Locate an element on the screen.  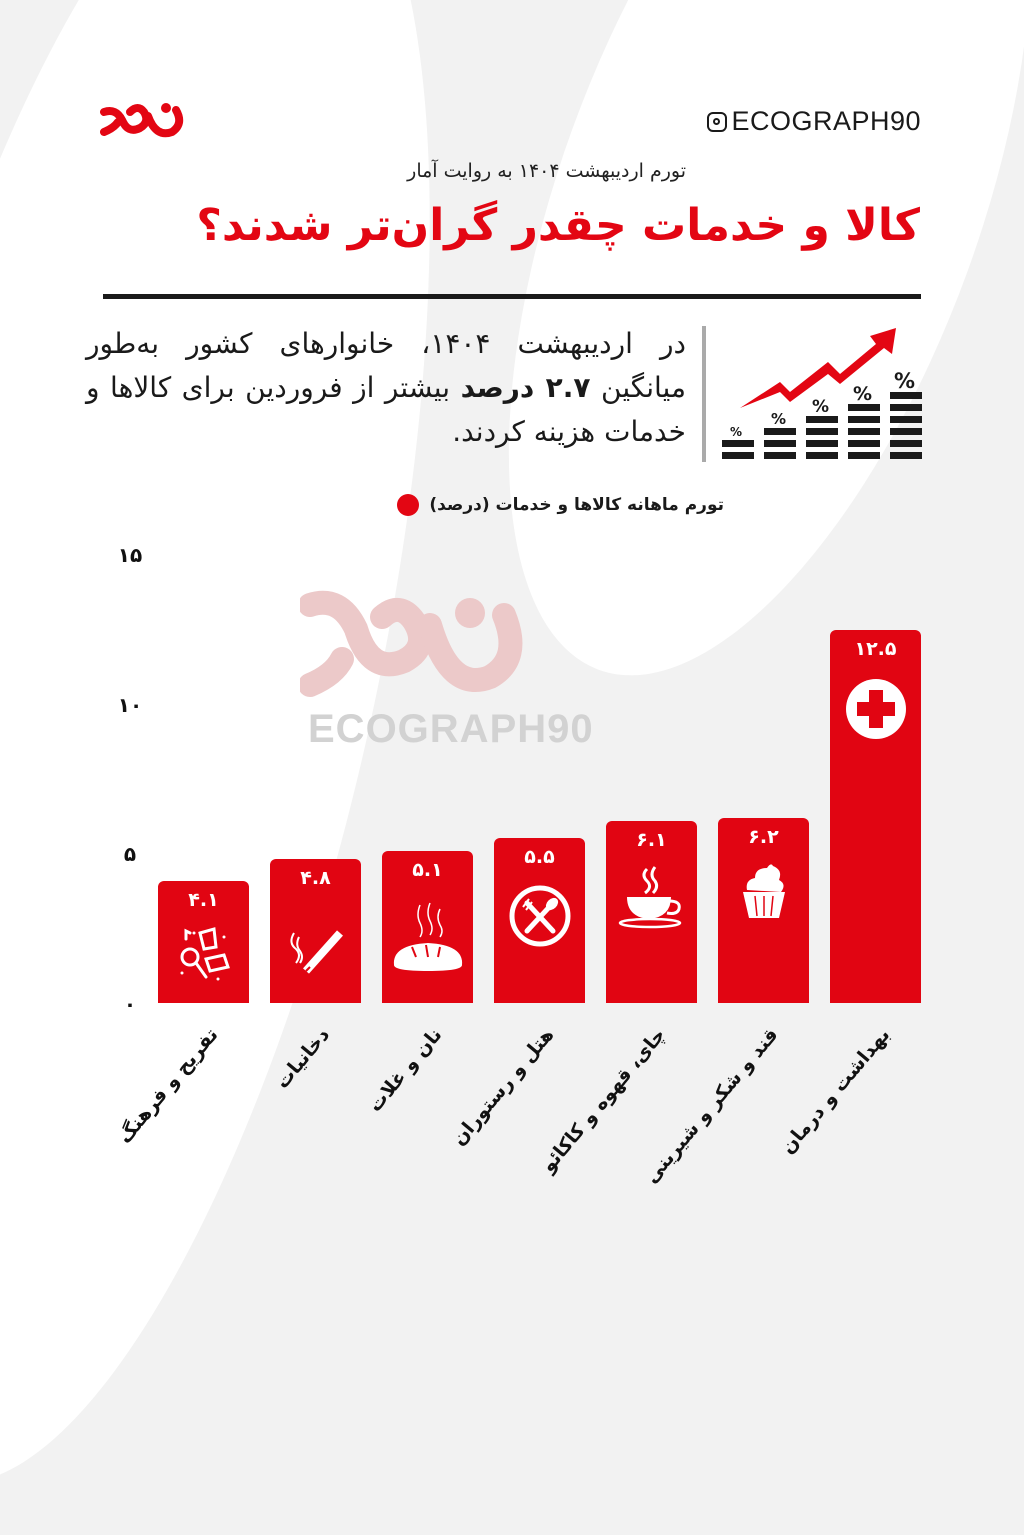
bar-bread: ۵.۱ is located at coordinates (427, 927).